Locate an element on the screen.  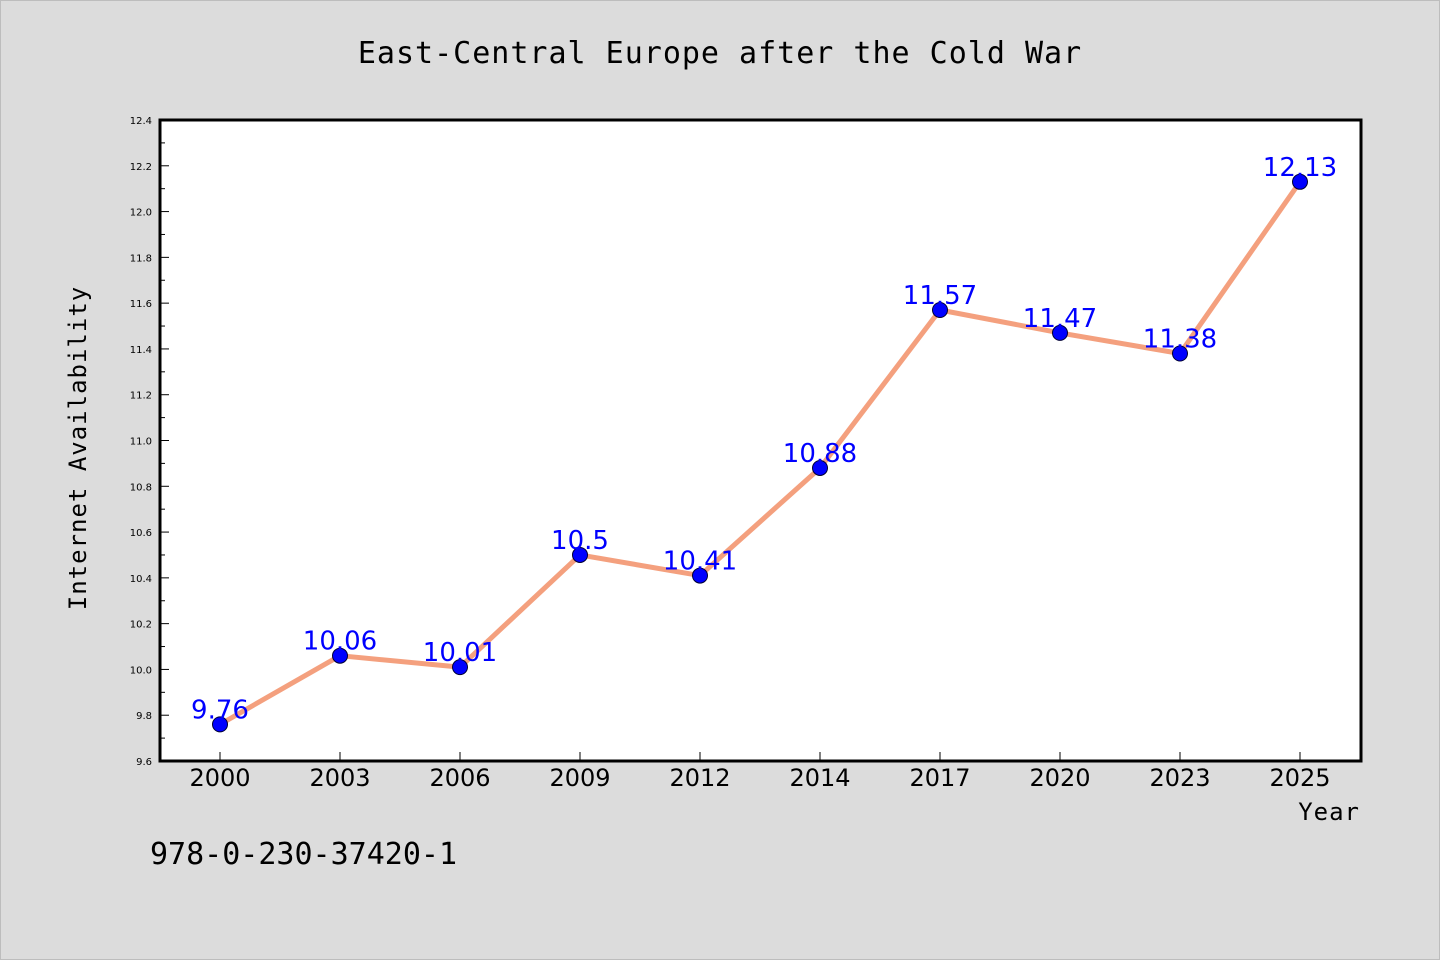
y-tick-label: 11.8 is located at coordinates (141, 258).